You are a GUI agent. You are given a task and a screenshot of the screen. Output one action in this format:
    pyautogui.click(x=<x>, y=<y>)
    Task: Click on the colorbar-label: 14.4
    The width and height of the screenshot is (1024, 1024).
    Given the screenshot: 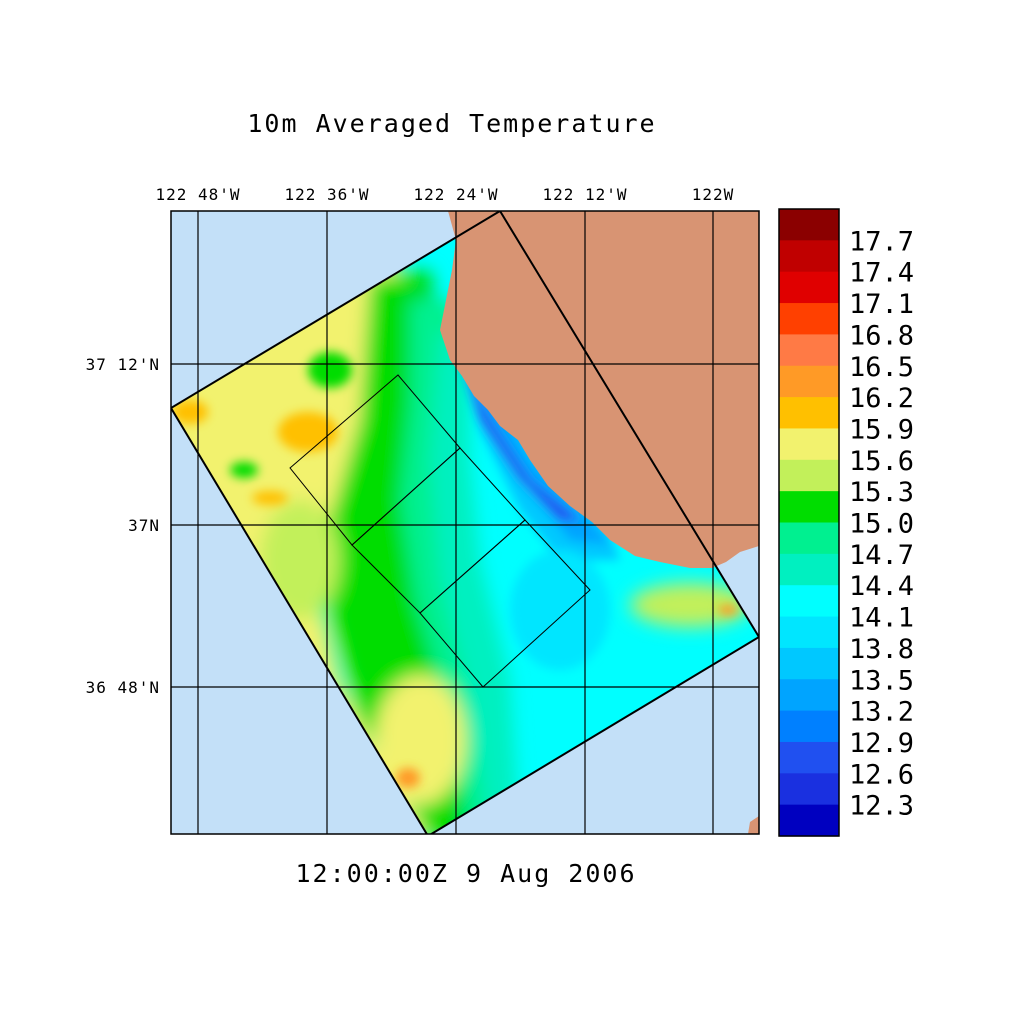 What is the action you would take?
    pyautogui.click(x=881, y=586)
    